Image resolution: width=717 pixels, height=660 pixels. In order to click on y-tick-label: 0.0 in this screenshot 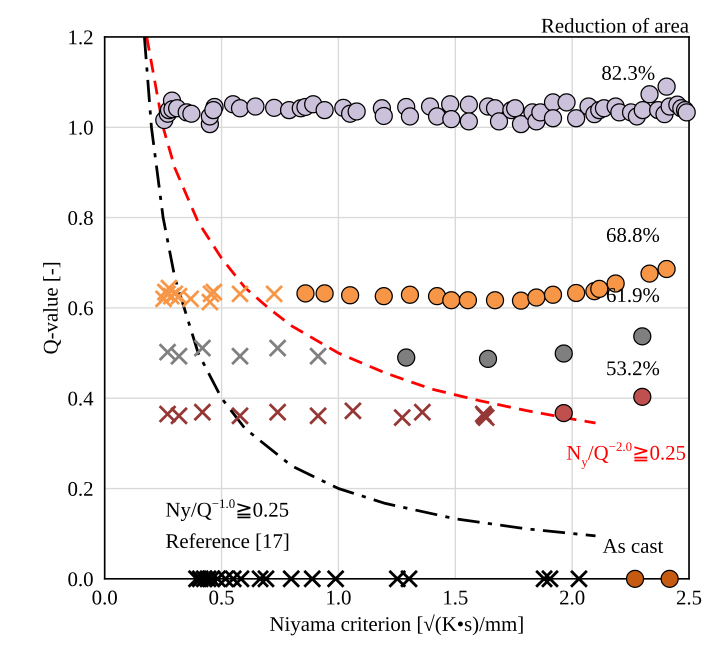, I will do `click(80, 579)`.